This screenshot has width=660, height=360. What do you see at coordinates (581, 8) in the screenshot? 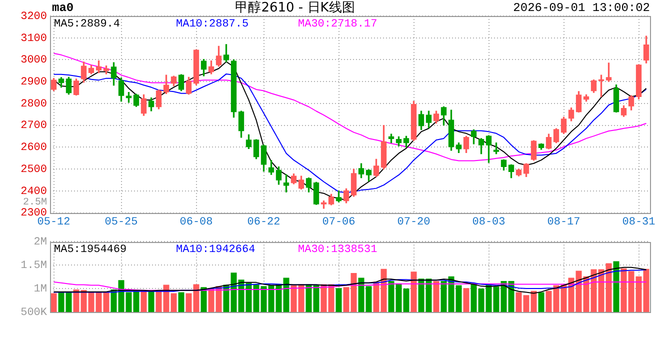
I see `text: 2026-09-01 13:00:02` at bounding box center [581, 8].